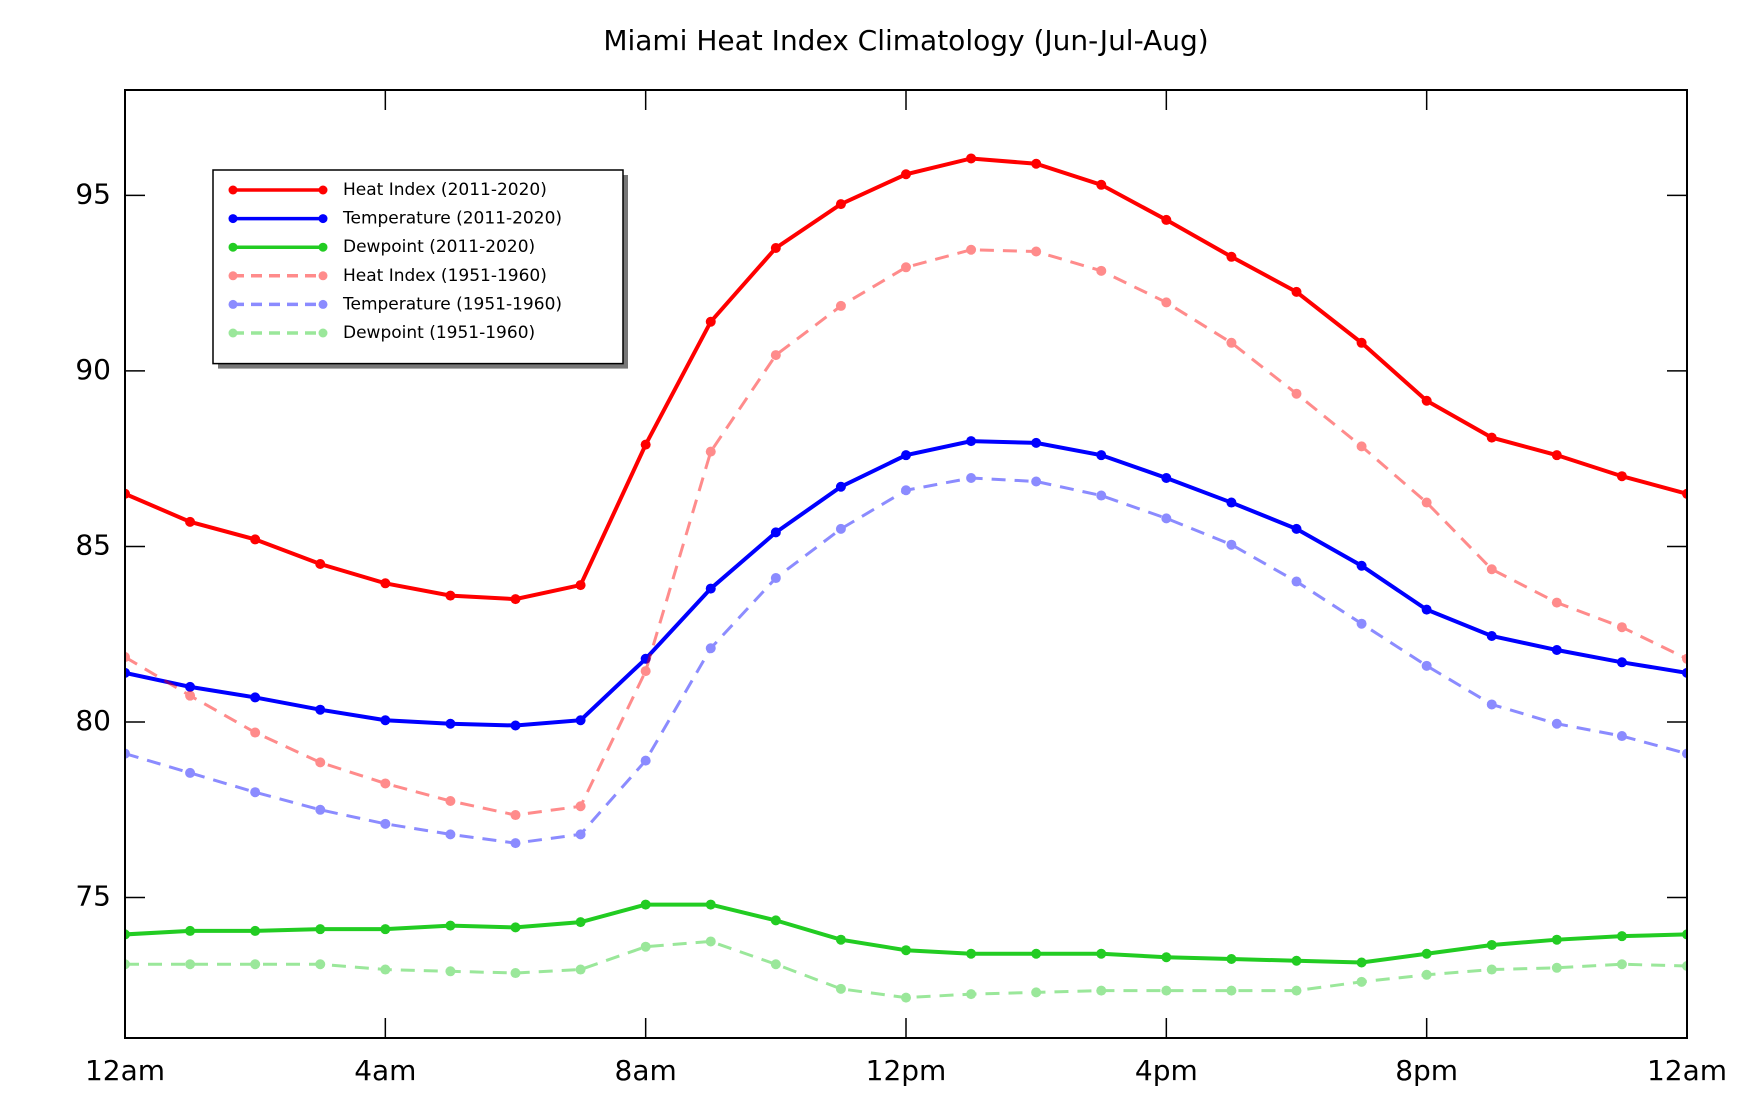 The image size is (1760, 1120). I want to click on x-tick-label: 4pm, so click(1166, 1070).